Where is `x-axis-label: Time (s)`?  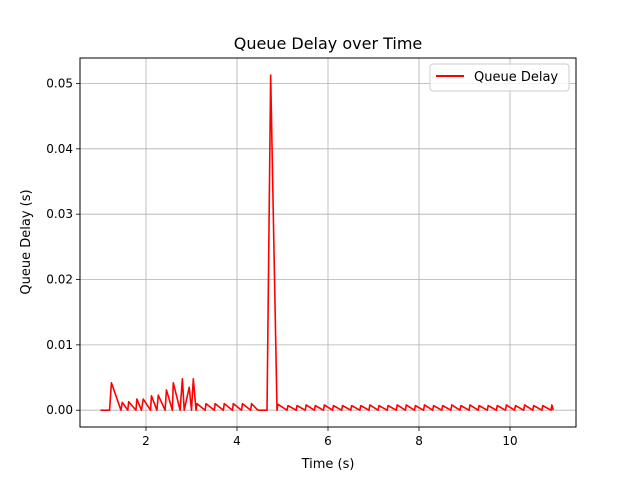 x-axis-label: Time (s) is located at coordinates (328, 464).